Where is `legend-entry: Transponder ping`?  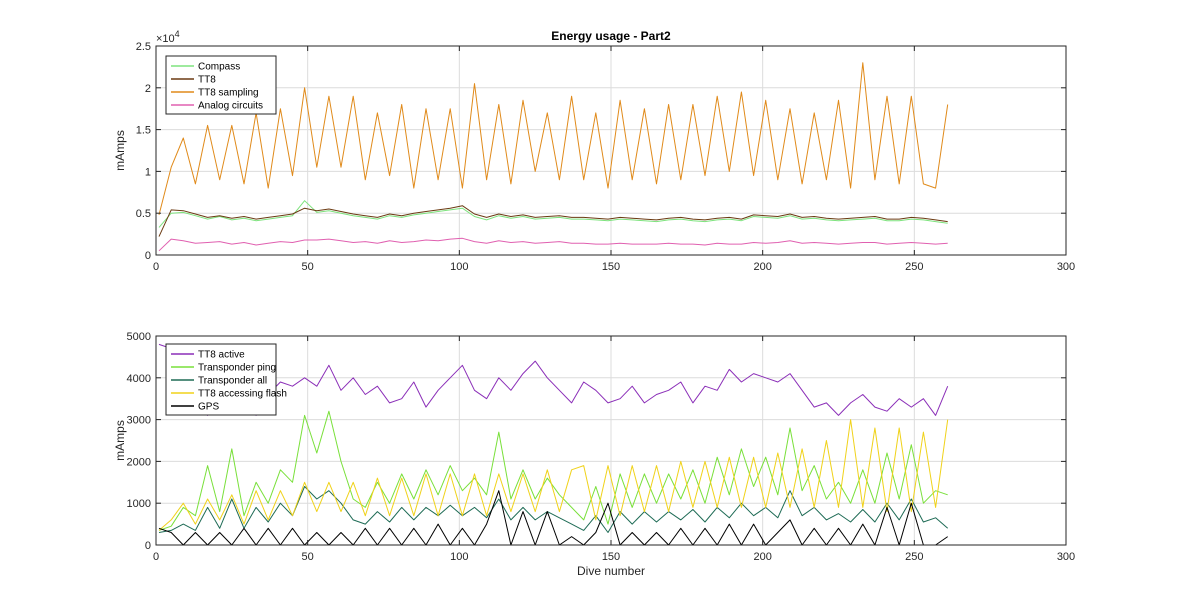 legend-entry: Transponder ping is located at coordinates (237, 368).